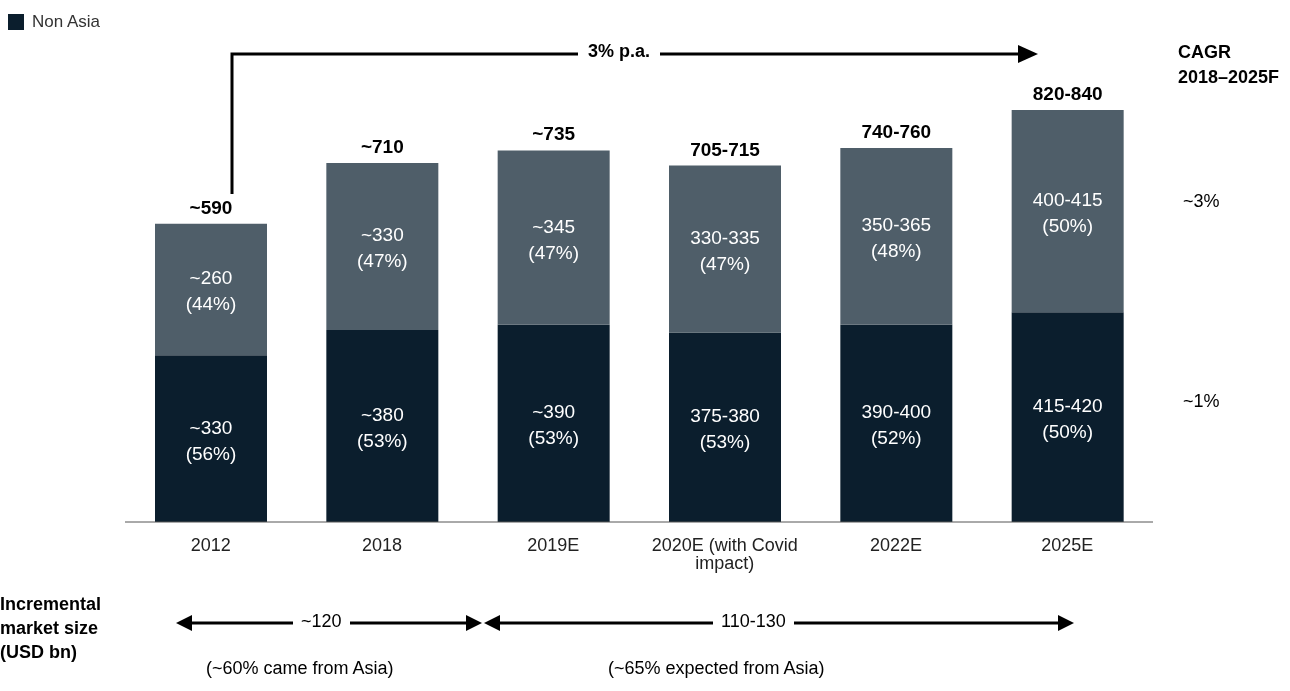 This screenshot has height=691, width=1290. What do you see at coordinates (51, 628) in the screenshot?
I see `text: Incremental market size (USD bn)` at bounding box center [51, 628].